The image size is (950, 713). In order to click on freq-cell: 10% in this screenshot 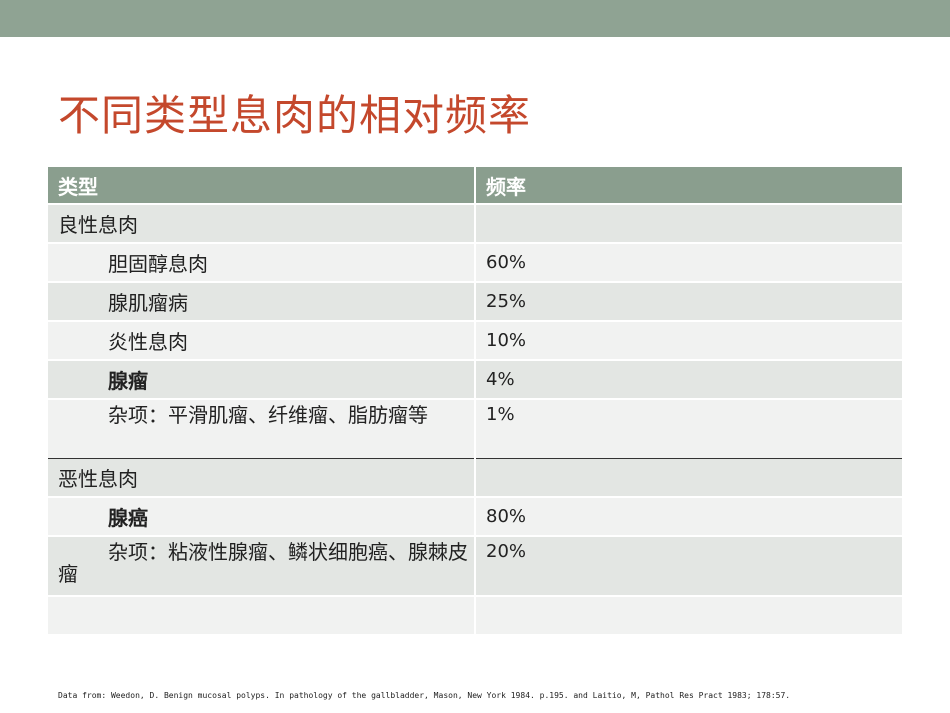, I will do `click(688, 340)`.